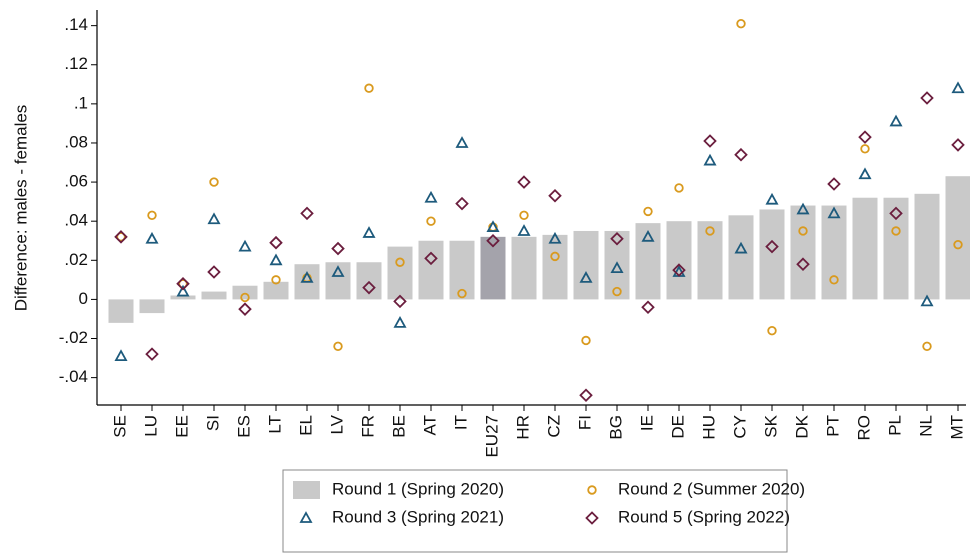  I want to click on x-tick-label: SI, so click(212, 423).